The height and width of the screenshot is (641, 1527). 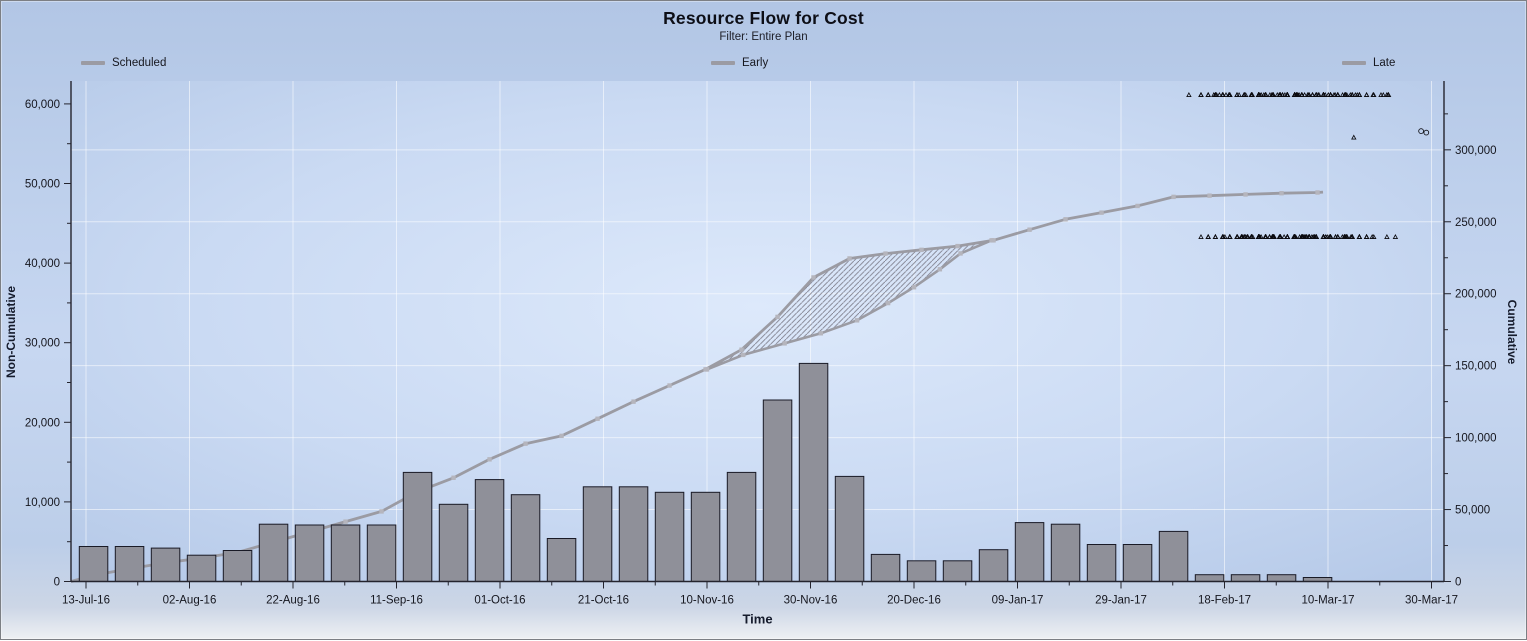 What do you see at coordinates (707, 601) in the screenshot?
I see `x-tick-label: 10-Nov-16` at bounding box center [707, 601].